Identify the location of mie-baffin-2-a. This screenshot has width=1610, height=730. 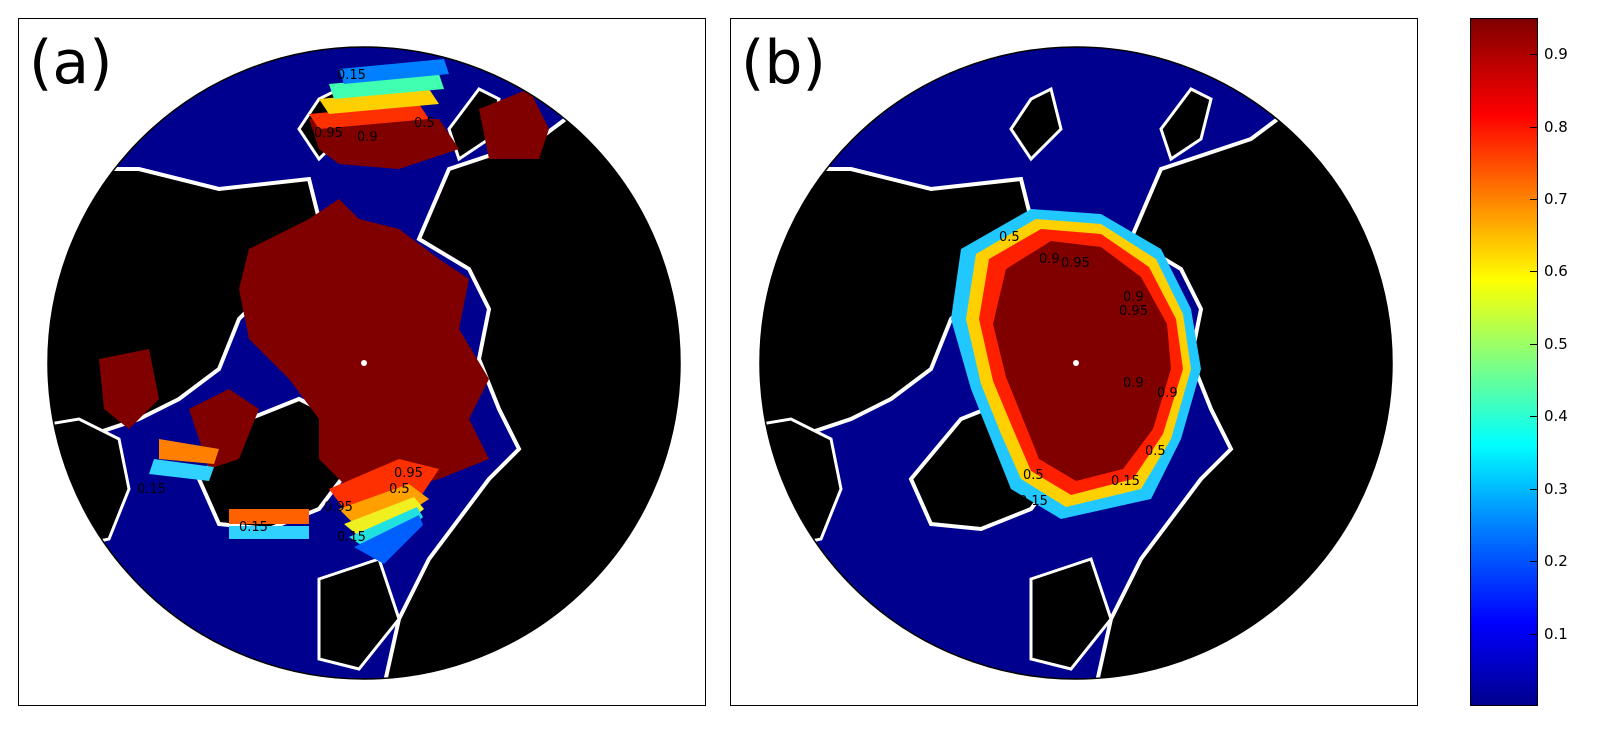
(181, 470).